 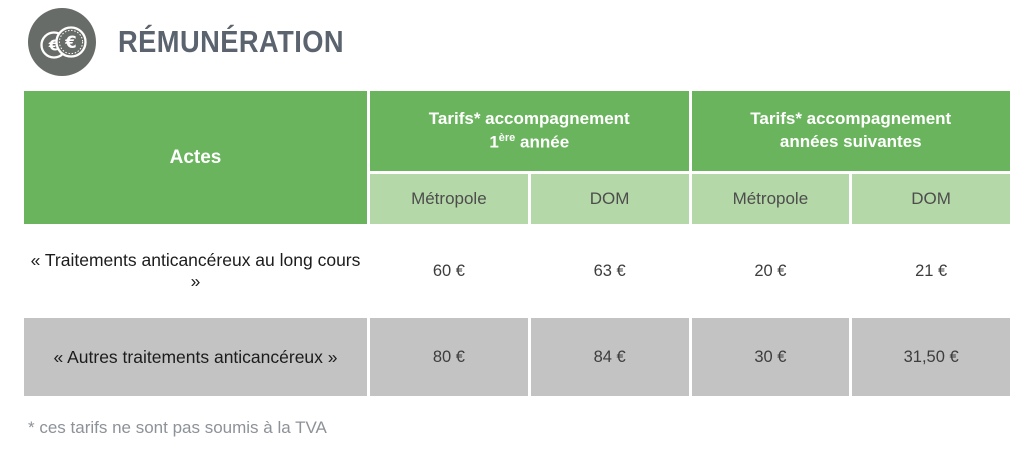 I want to click on group-header-first-year: Tarifs* accompagnement 1ère année, so click(x=529, y=131).